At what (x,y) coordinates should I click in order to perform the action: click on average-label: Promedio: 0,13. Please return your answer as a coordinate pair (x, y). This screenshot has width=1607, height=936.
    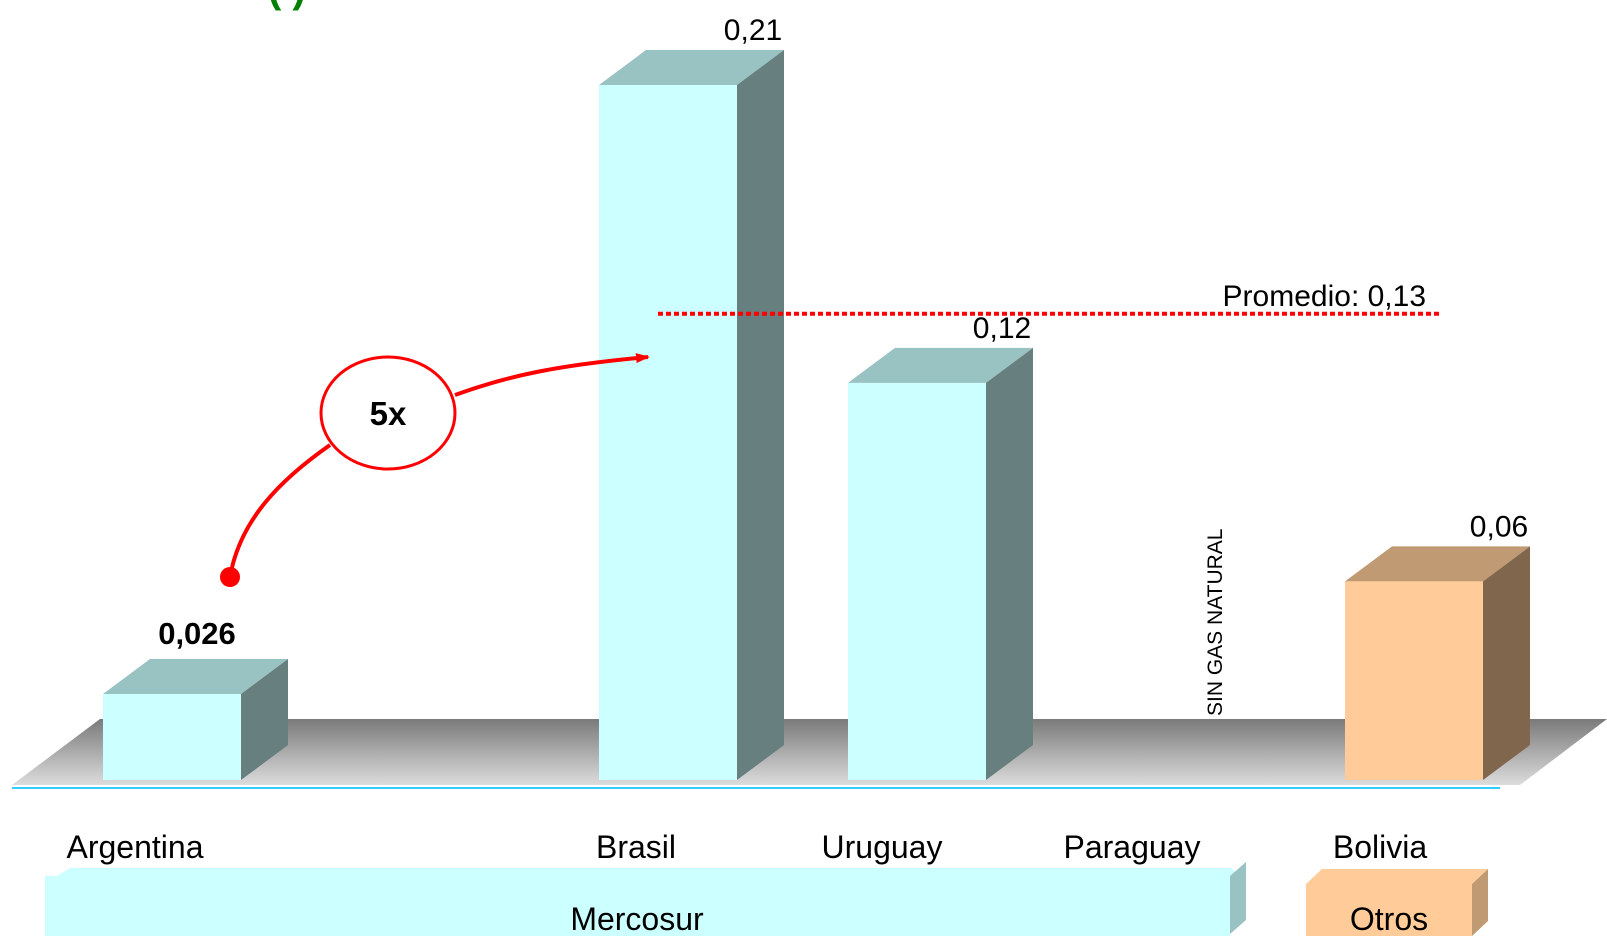
    Looking at the image, I should click on (1324, 296).